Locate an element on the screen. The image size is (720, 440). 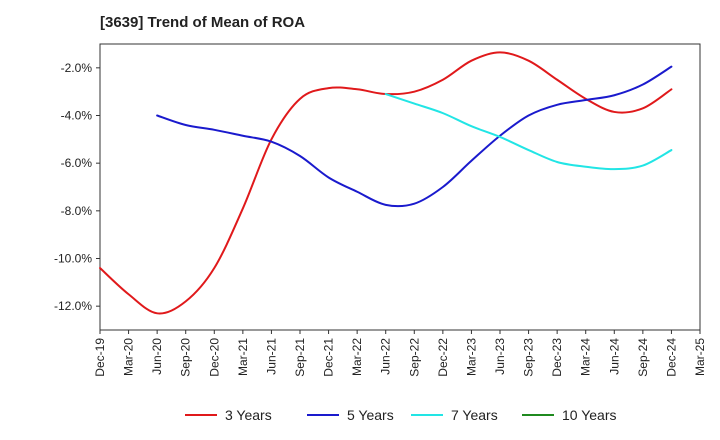
y-tick-label: -8.0% is located at coordinates (77, 211).